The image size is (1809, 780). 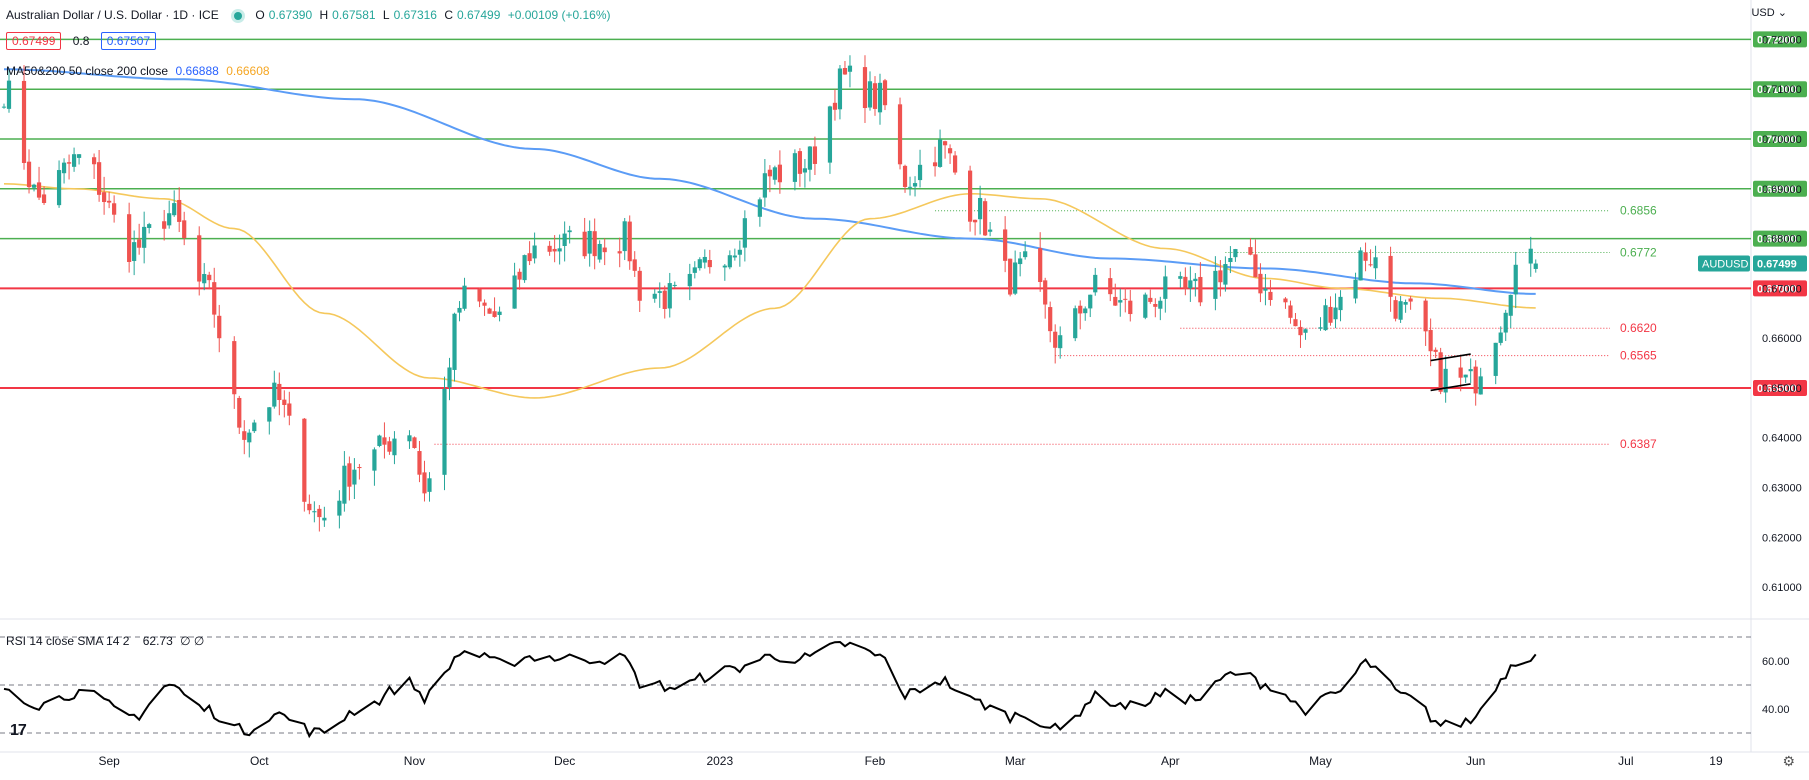 I want to click on fib-level-label: 0.6565, so click(x=1638, y=356).